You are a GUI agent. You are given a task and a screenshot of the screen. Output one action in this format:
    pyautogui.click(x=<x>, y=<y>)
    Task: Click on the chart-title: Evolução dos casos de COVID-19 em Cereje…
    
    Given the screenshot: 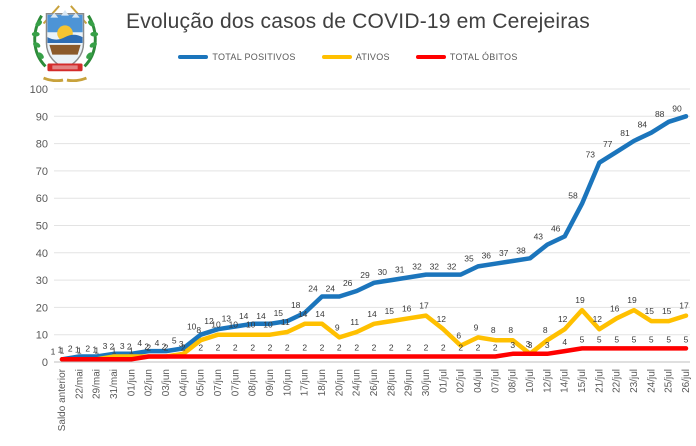 What is the action you would take?
    pyautogui.click(x=357, y=21)
    